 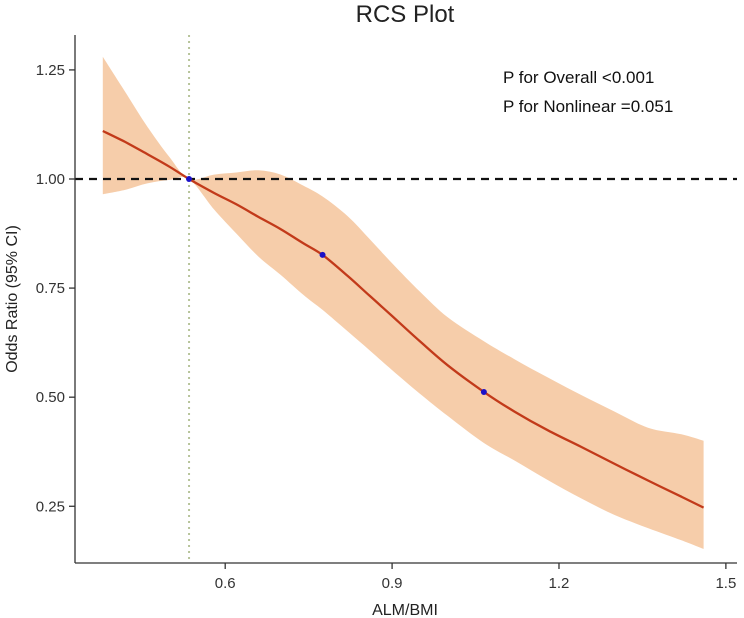 I want to click on knot-points, so click(x=336, y=285).